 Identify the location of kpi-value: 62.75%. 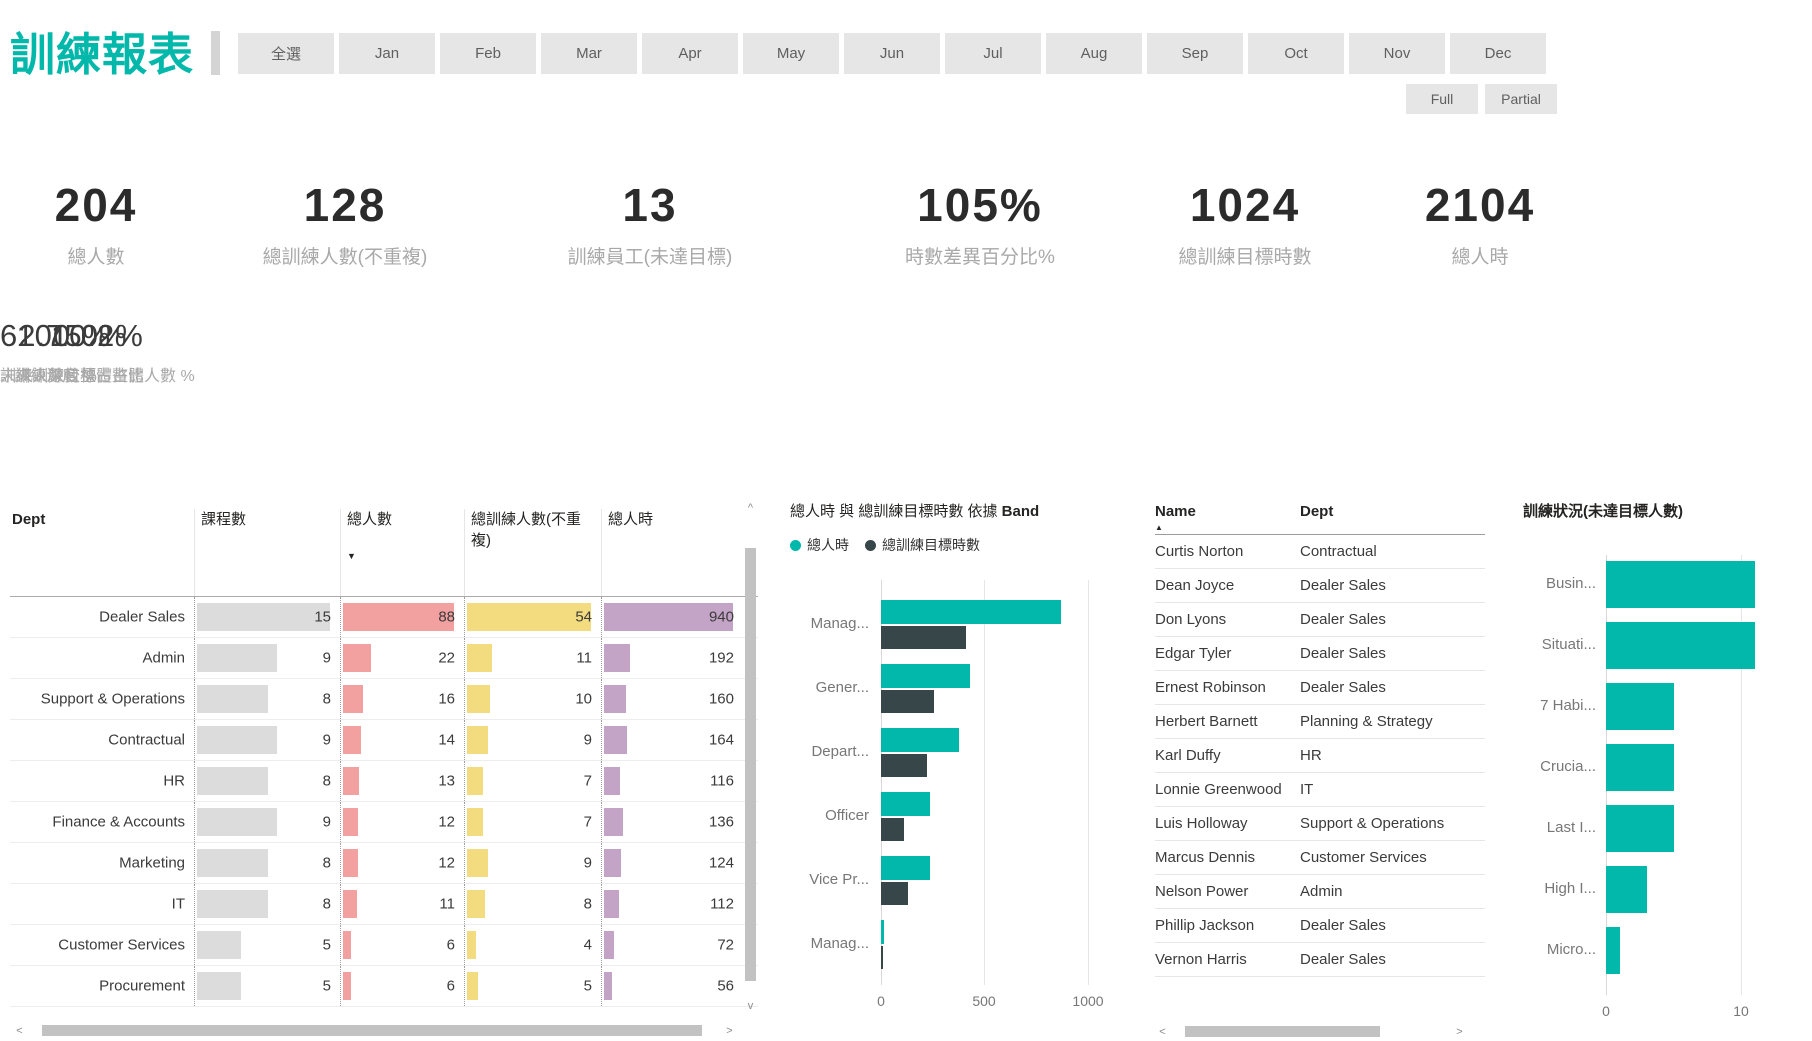
(56, 335).